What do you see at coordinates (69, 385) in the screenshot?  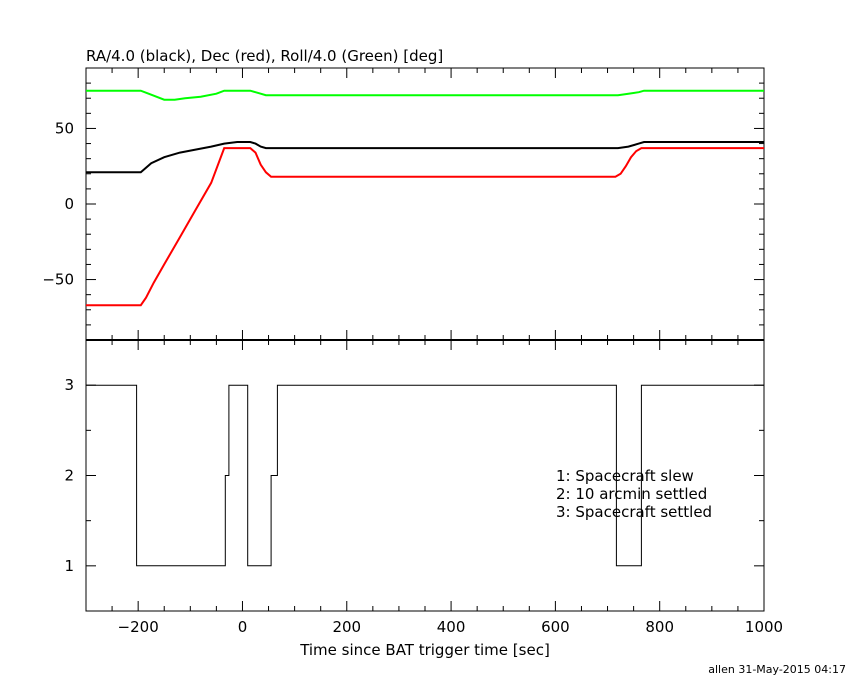 I see `y-tick-label: 3` at bounding box center [69, 385].